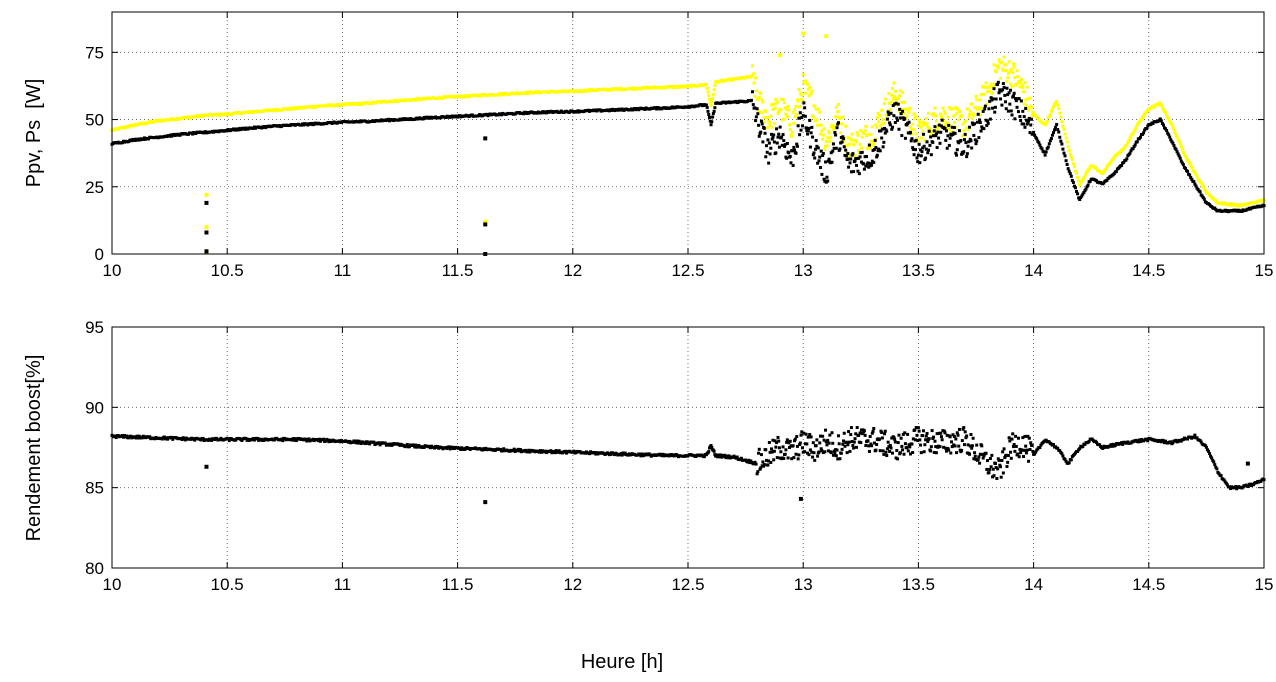 The image size is (1276, 682). I want to click on xlabel-efficiency: Heure [h], so click(622, 662).